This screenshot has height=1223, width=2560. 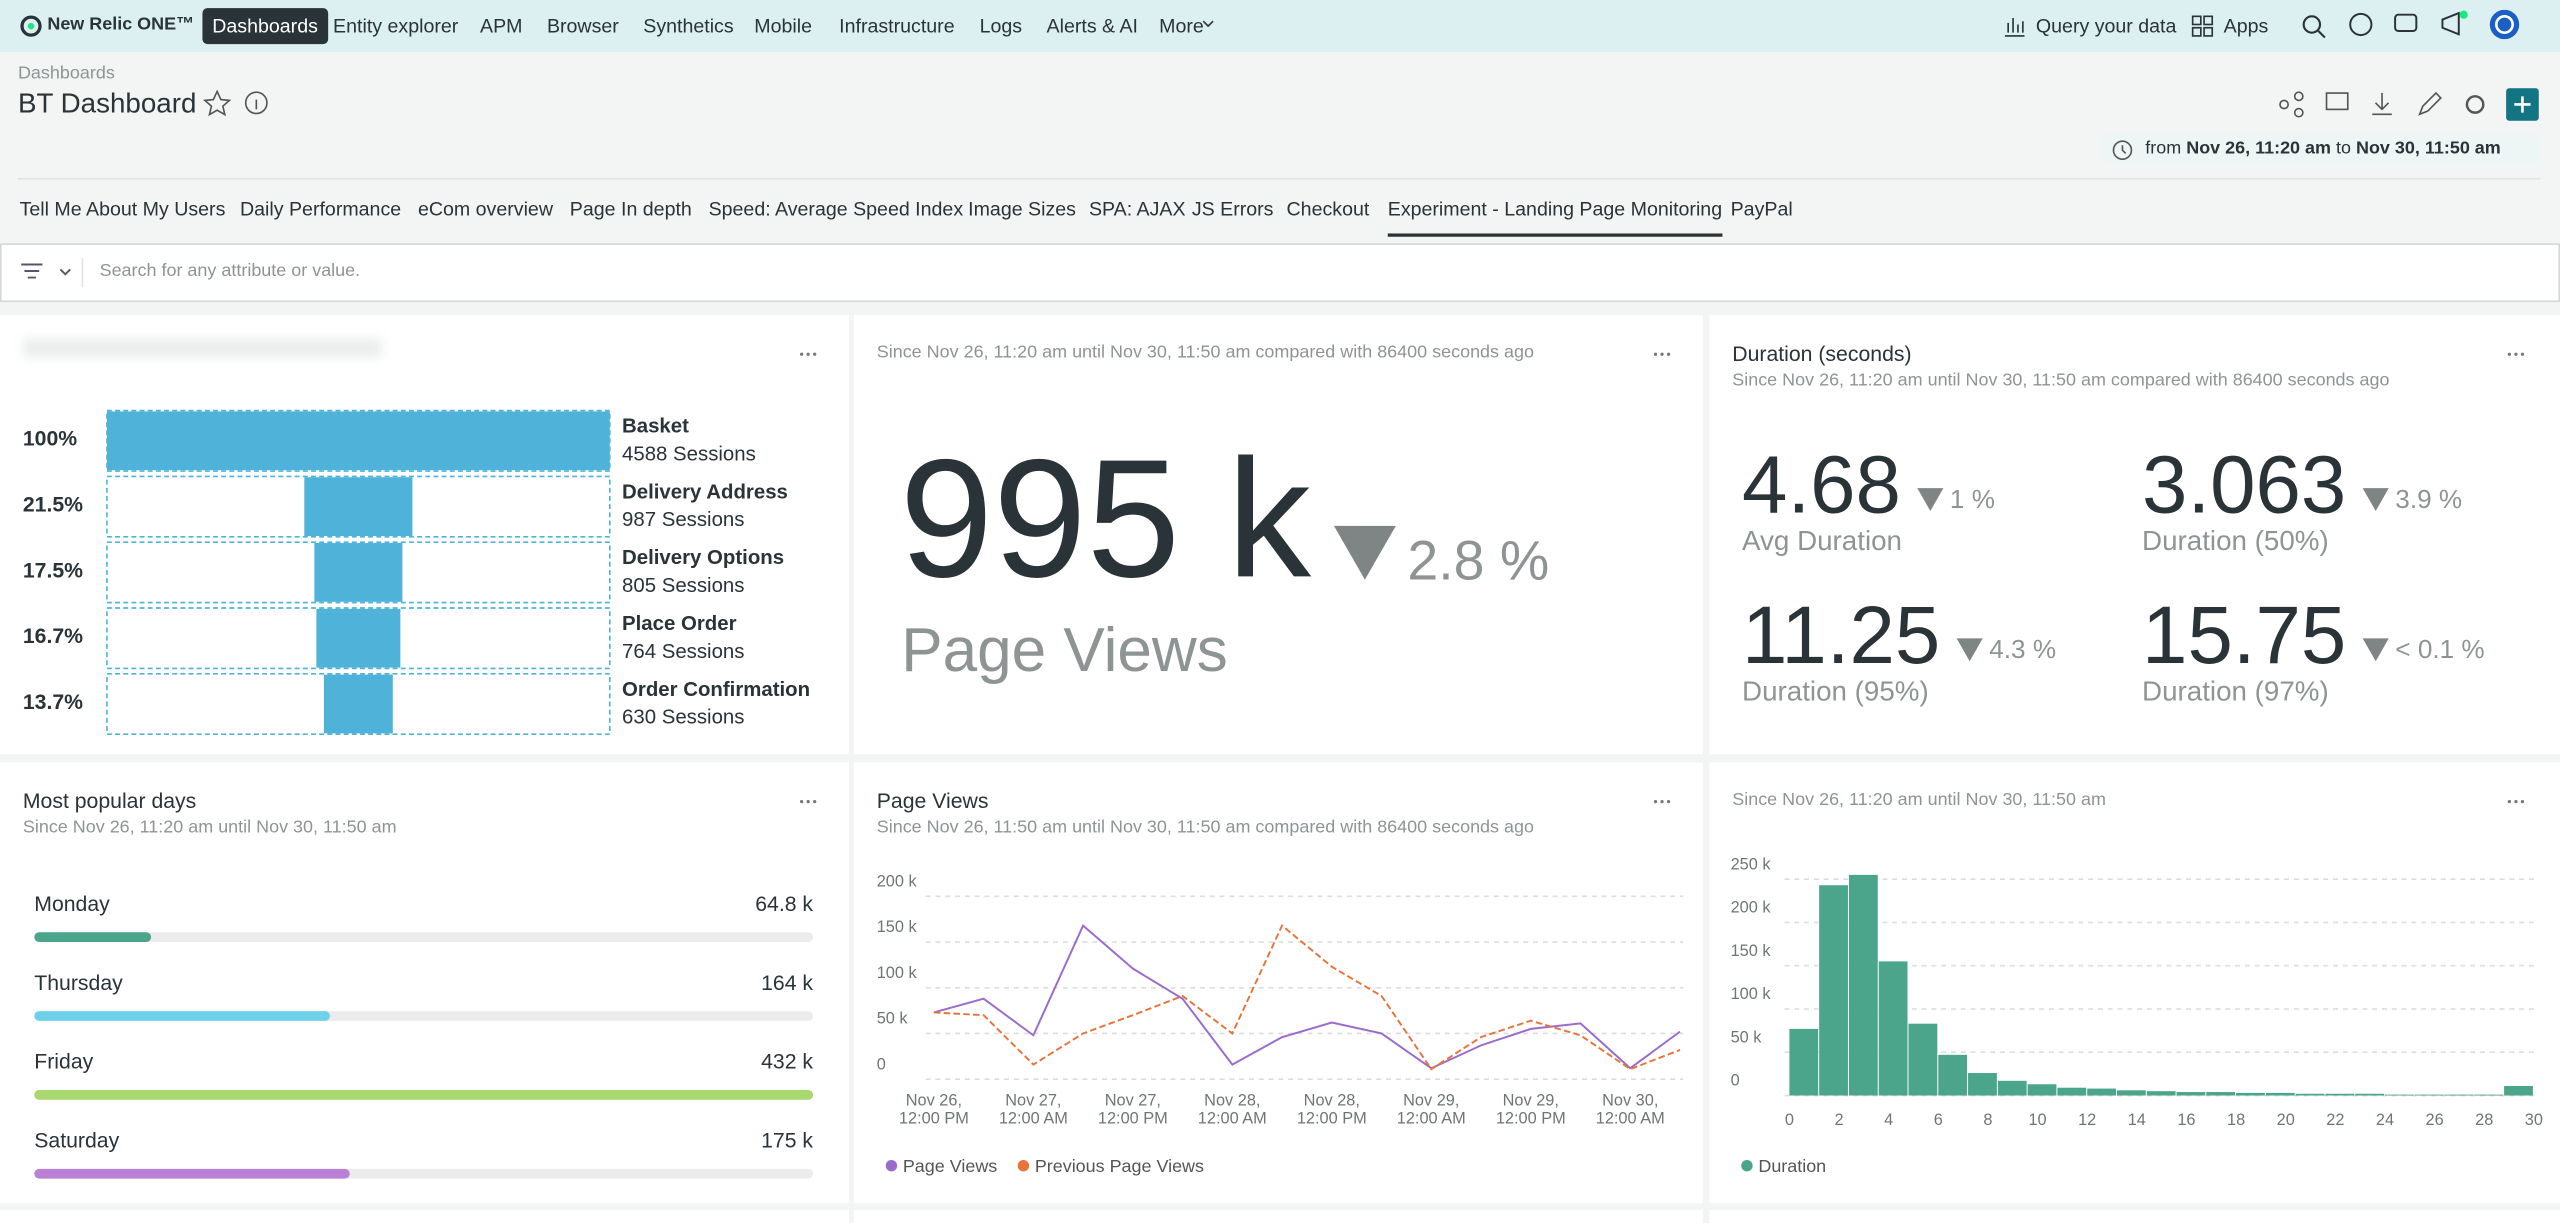 I want to click on x-tick-label: Nov 29, 12:00 AM, so click(x=1431, y=1110).